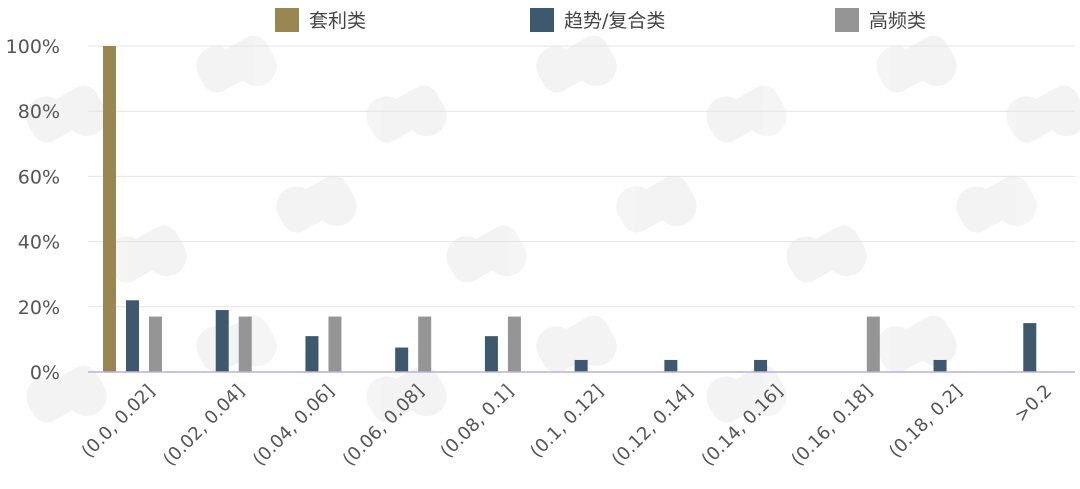  Describe the element at coordinates (925, 421) in the screenshot. I see `x-tick-label: (0.18, 0.2]` at that location.